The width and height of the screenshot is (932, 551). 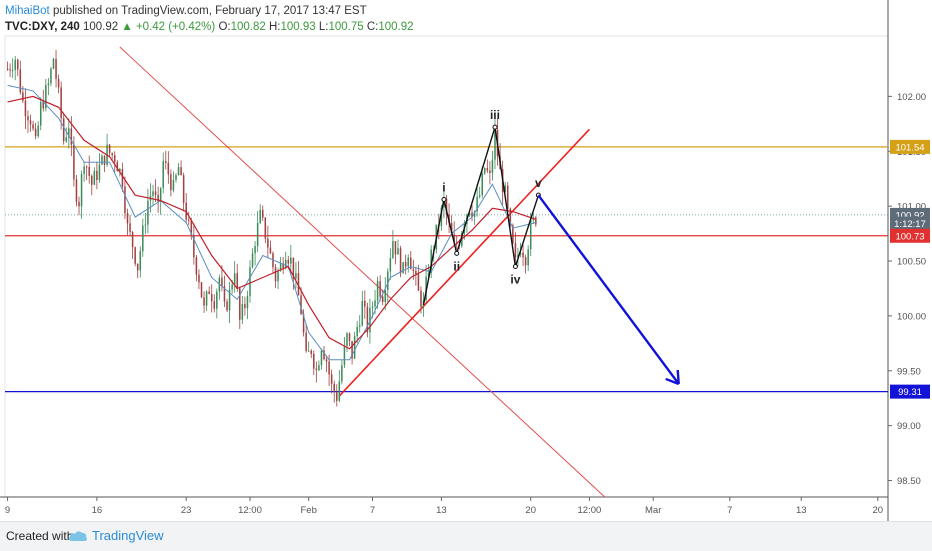 What do you see at coordinates (590, 510) in the screenshot?
I see `x-tick-label: 12:00` at bounding box center [590, 510].